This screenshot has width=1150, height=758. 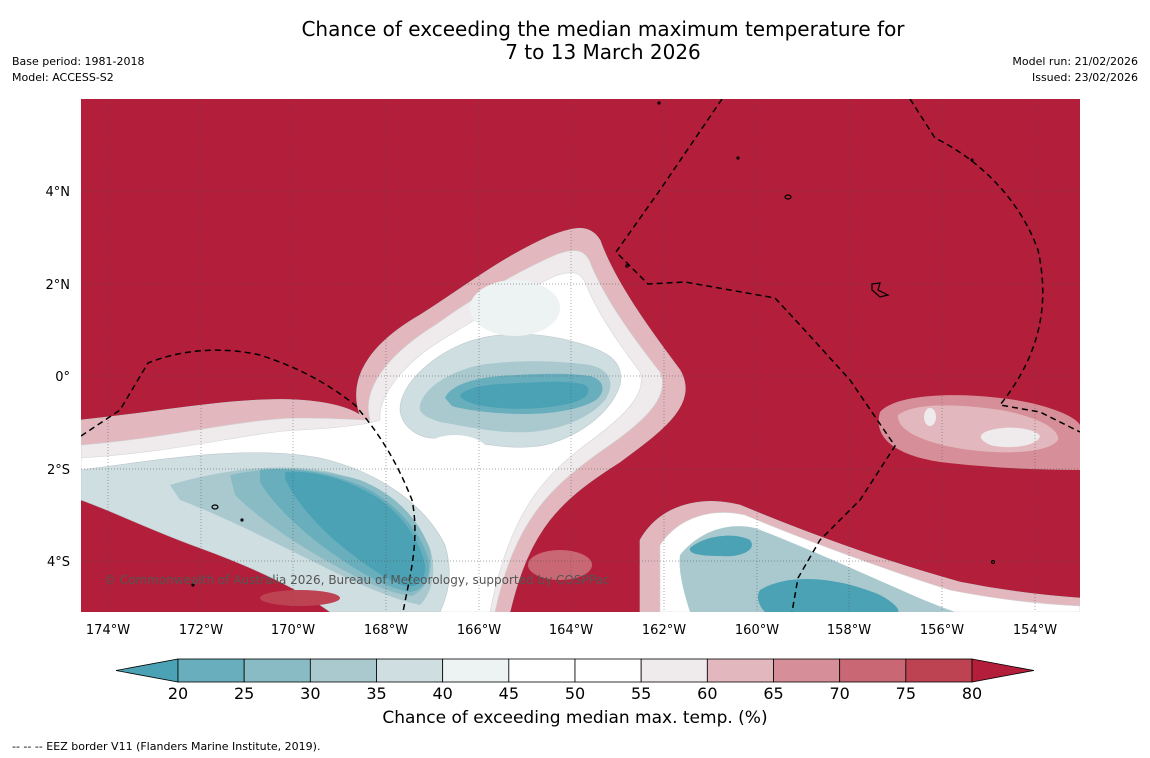 What do you see at coordinates (1075, 70) in the screenshot?
I see `meta-right: Model run: 21/02/2026 Issued: 23/02/2026` at bounding box center [1075, 70].